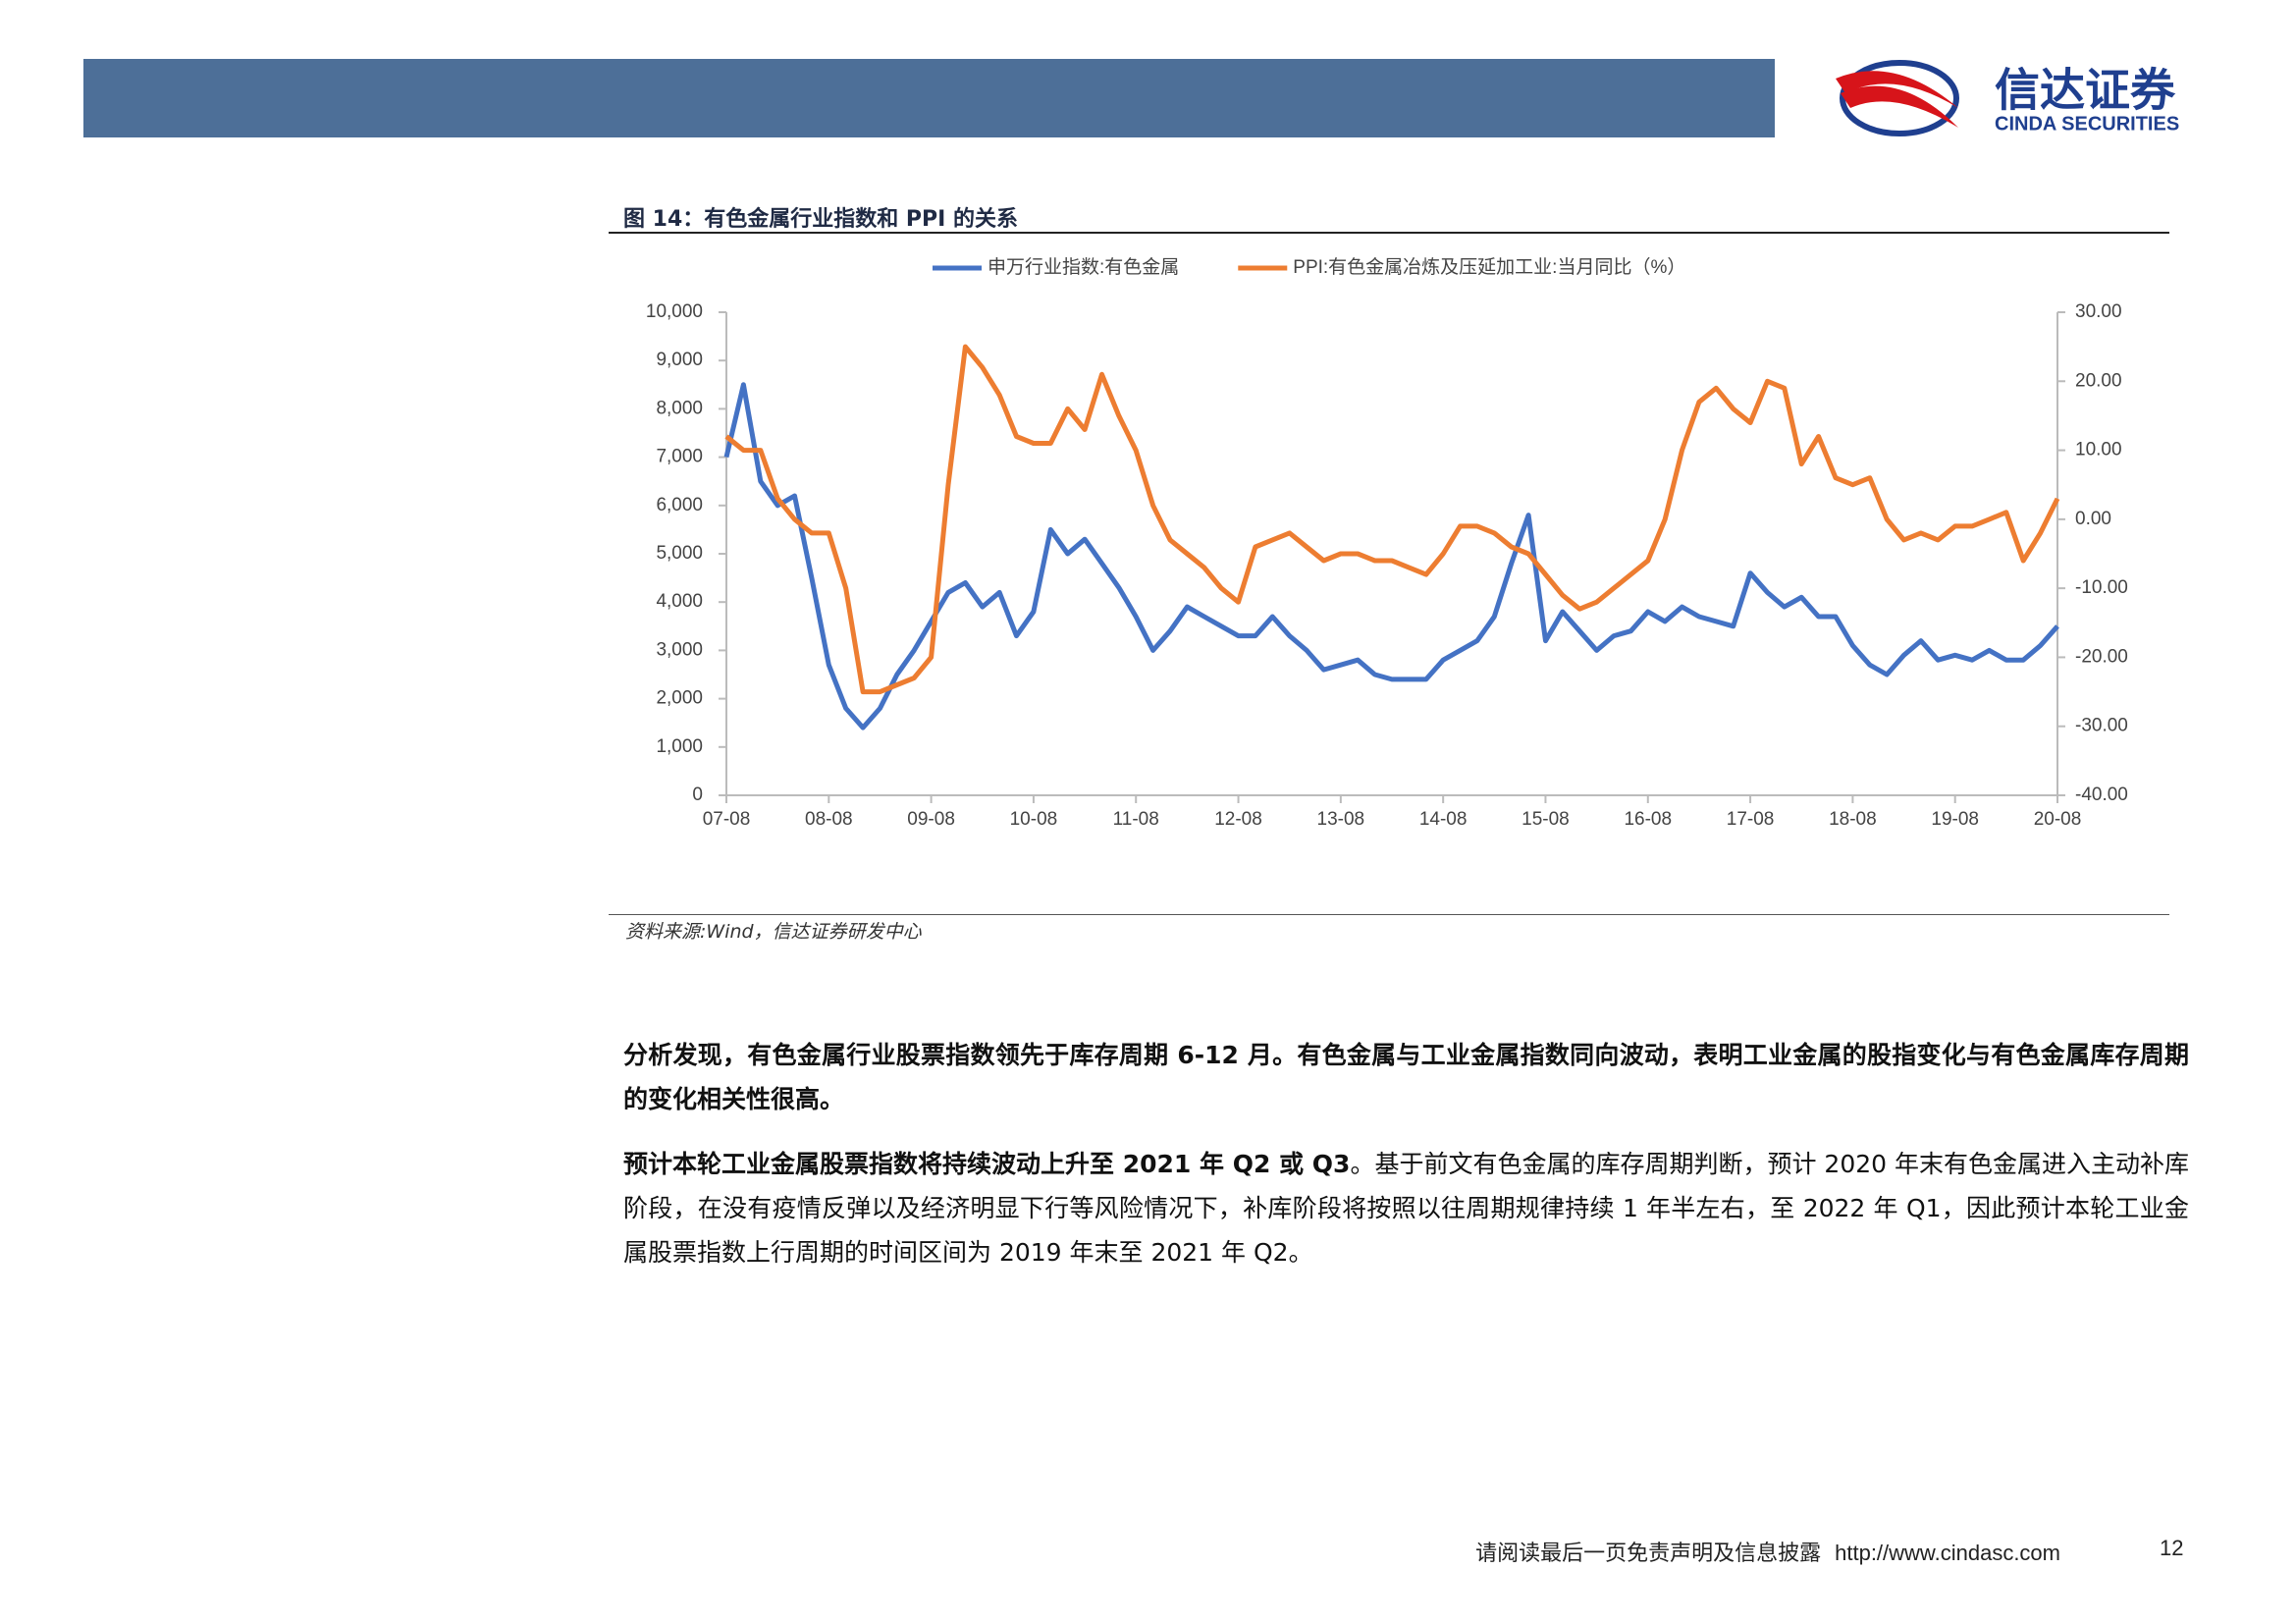 The height and width of the screenshot is (1624, 2296). Describe the element at coordinates (2101, 587) in the screenshot. I see `y2-tick-label: -10.00` at that location.